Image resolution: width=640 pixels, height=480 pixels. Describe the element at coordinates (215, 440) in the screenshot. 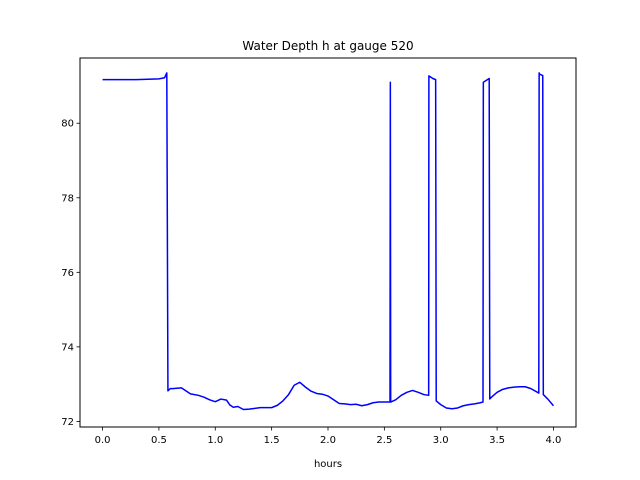

I see `x-tick-label: 1.0` at that location.